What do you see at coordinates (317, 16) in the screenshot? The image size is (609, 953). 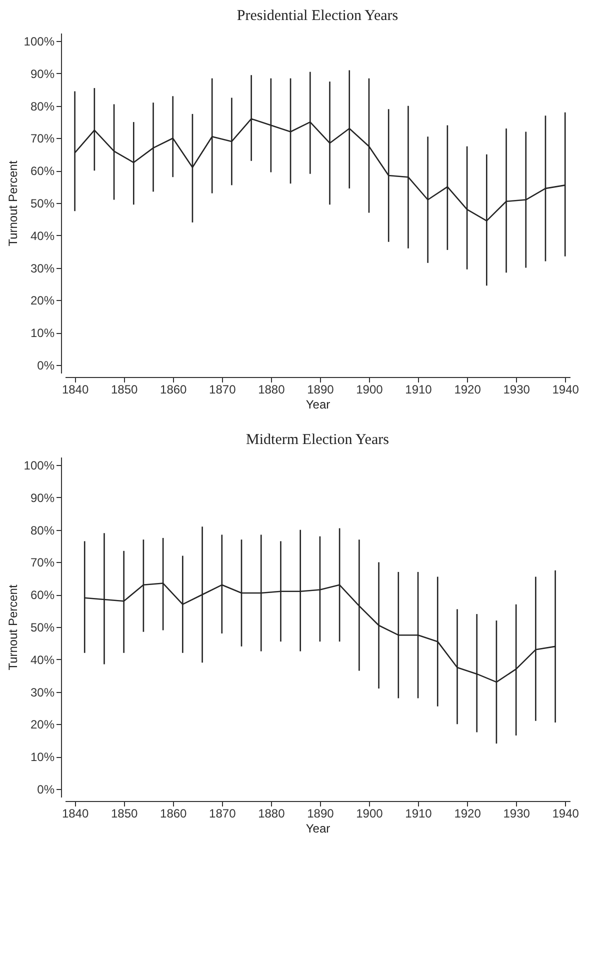 I see `chart-title: Presidential Election Years` at bounding box center [317, 16].